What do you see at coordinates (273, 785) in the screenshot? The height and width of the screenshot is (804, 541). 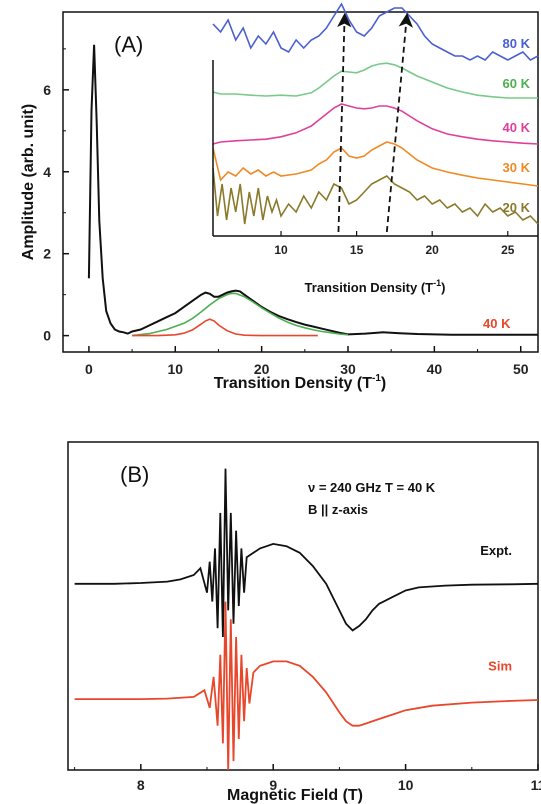 I see `panel-b-x-tick-label: 9` at bounding box center [273, 785].